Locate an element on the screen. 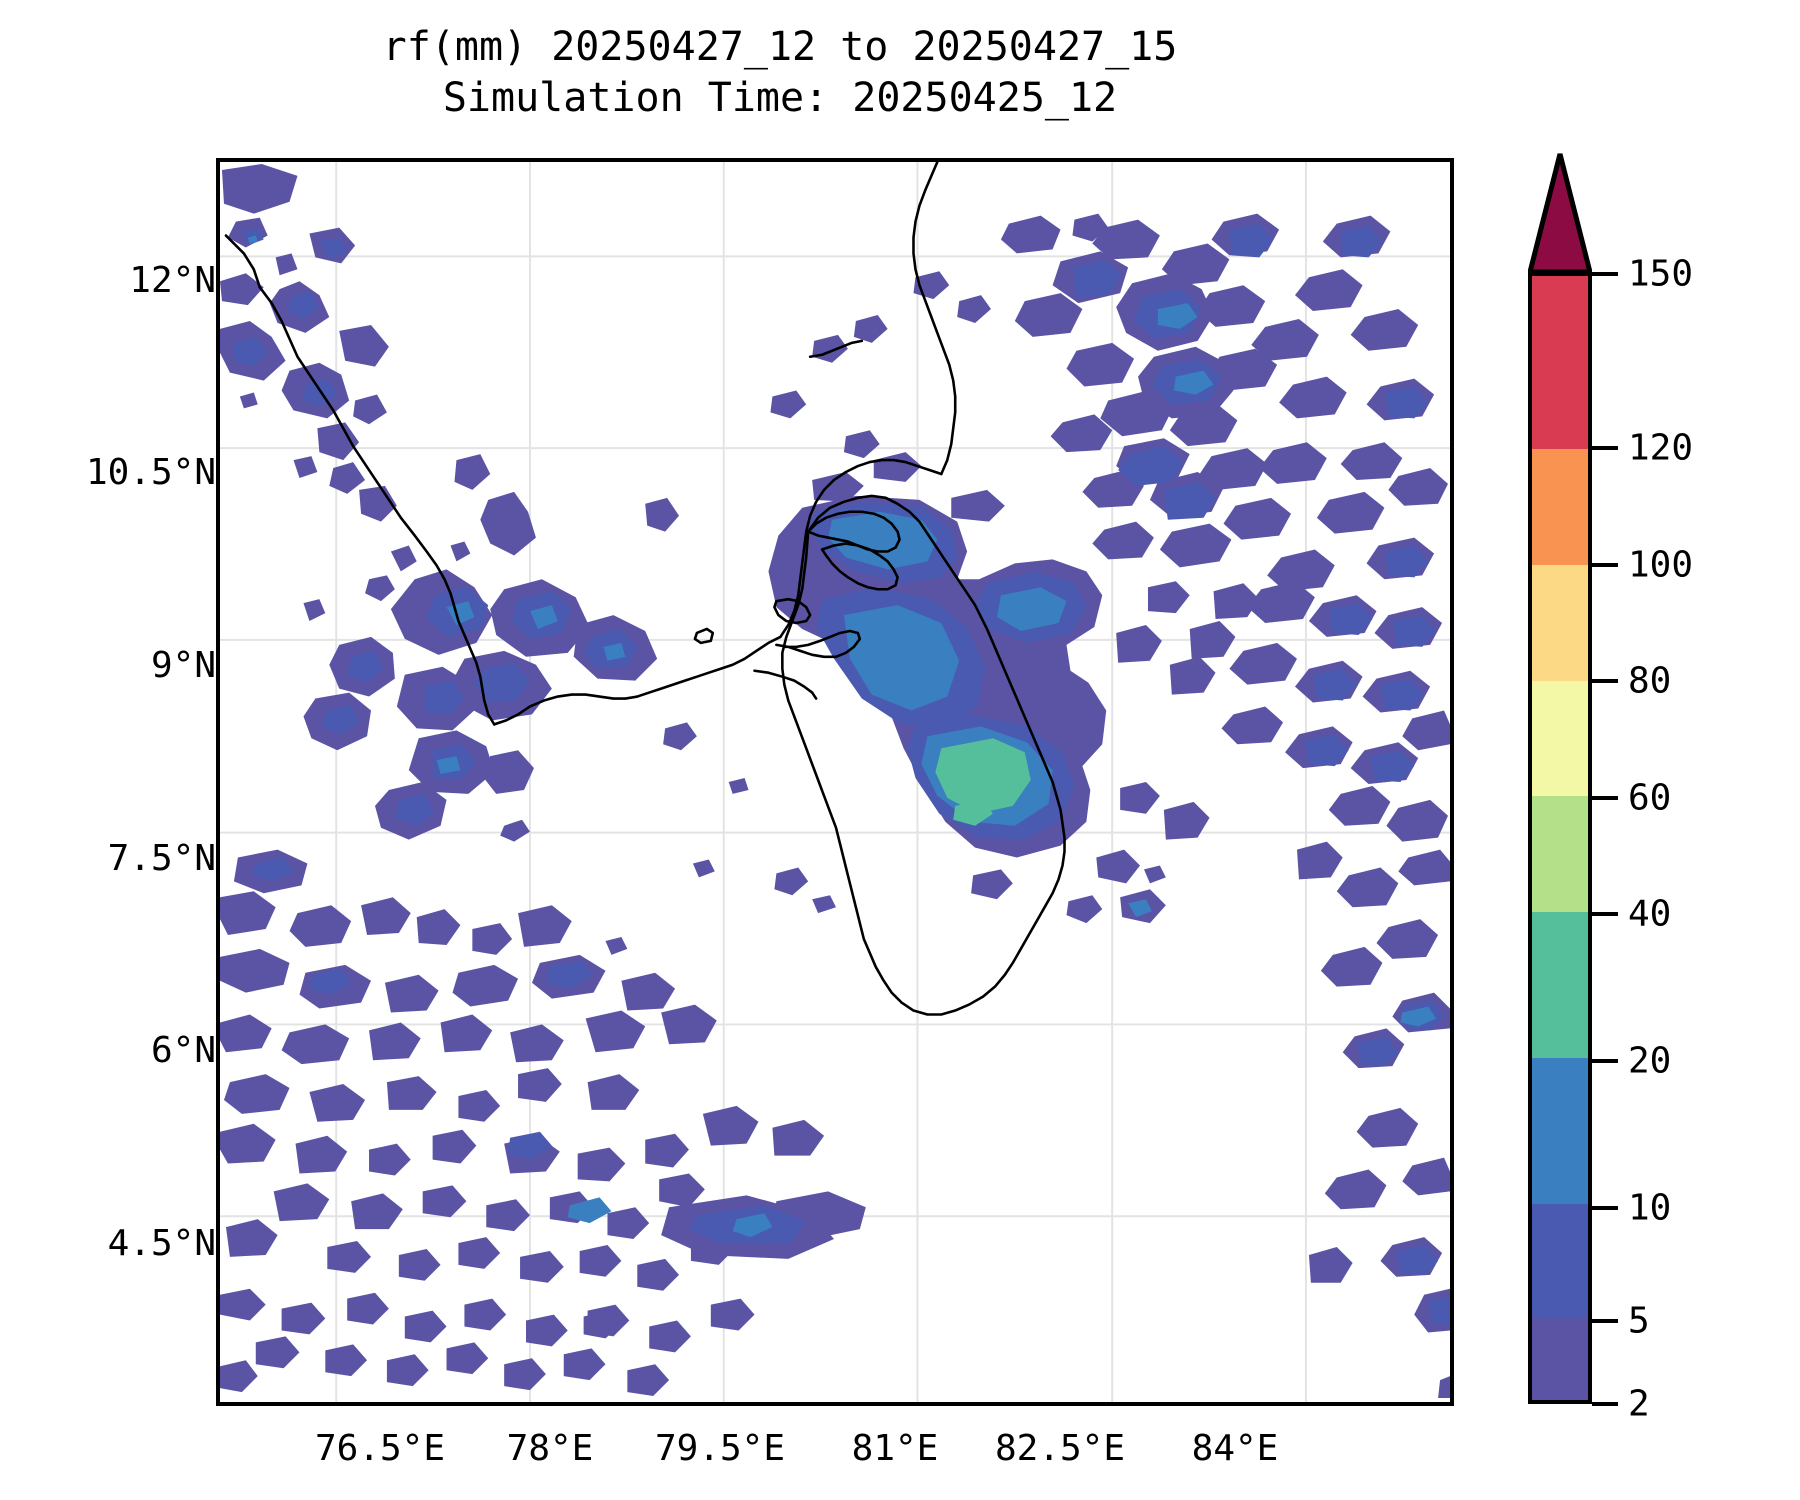 The height and width of the screenshot is (1500, 1800). colorbar-label-150: 150 is located at coordinates (1661, 274).